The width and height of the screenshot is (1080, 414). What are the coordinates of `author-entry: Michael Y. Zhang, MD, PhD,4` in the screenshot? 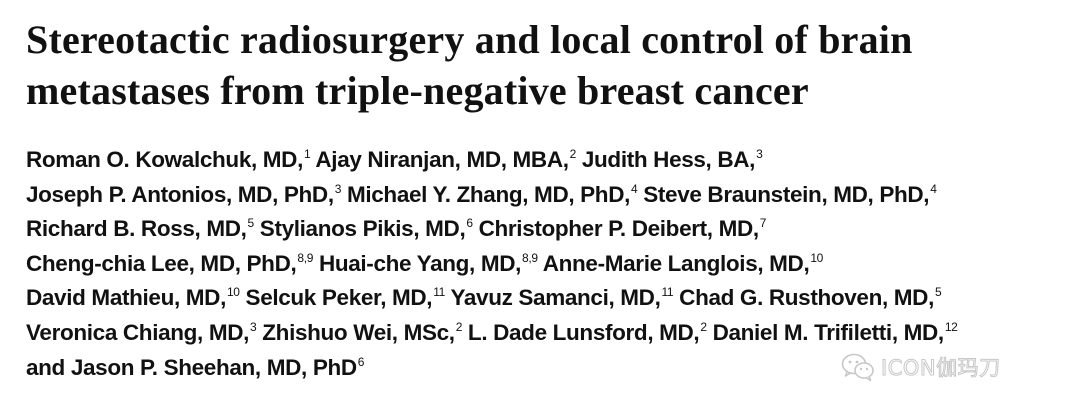 It's located at (492, 194).